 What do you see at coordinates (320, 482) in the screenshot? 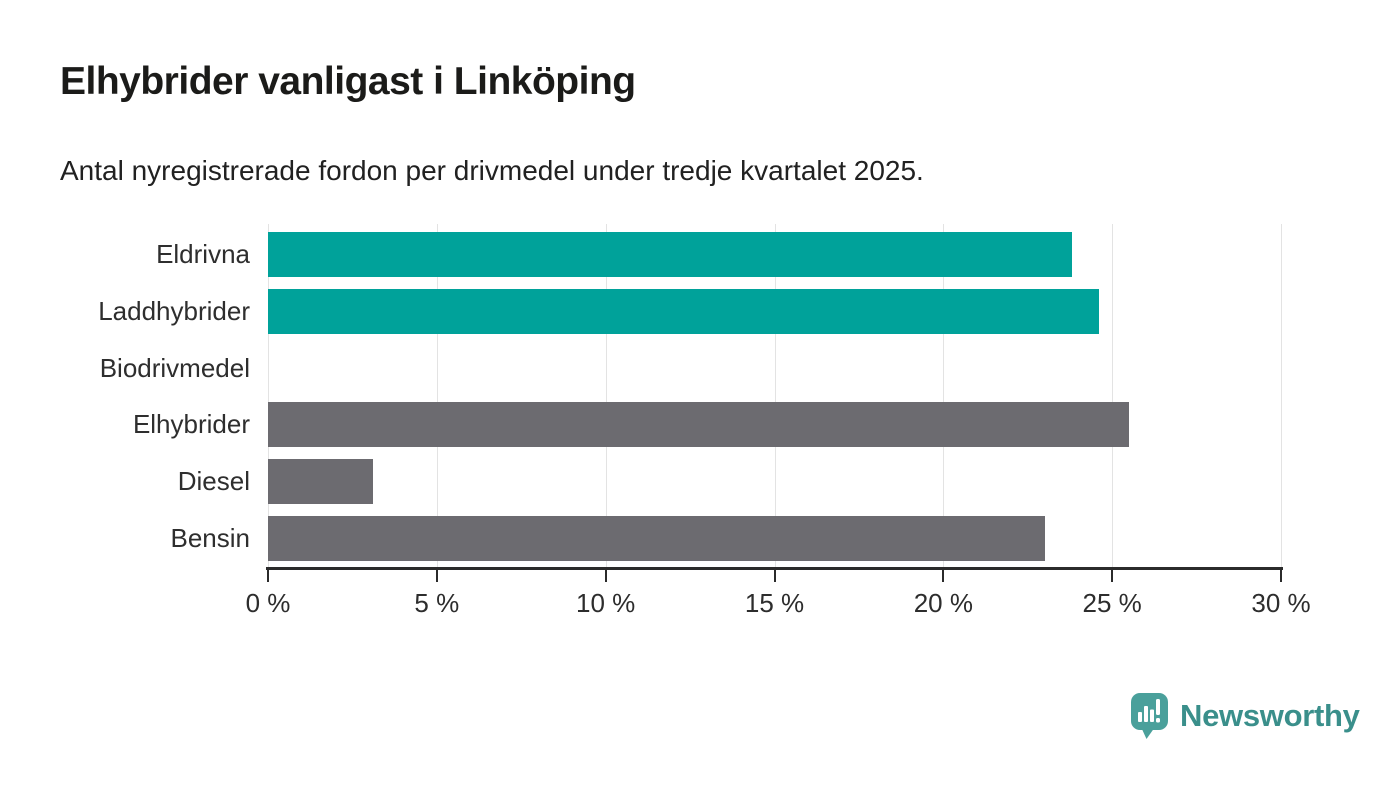
I see `bar-diesel` at bounding box center [320, 482].